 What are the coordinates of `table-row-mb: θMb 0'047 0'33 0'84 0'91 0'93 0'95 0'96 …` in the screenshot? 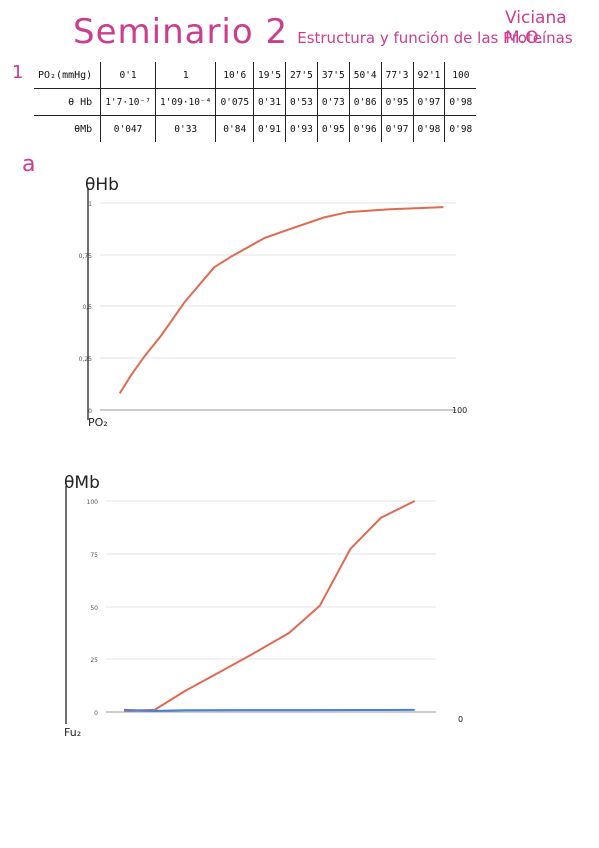 It's located at (255, 128).